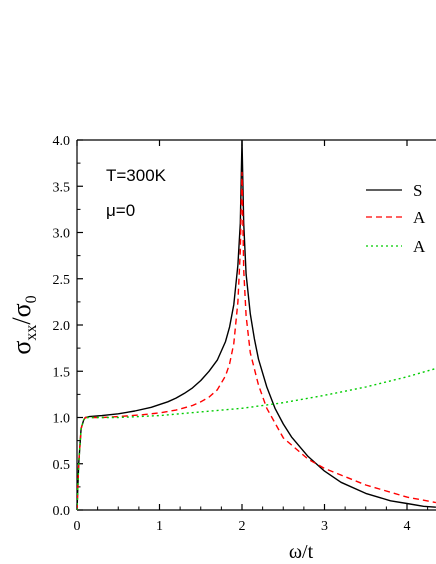 Image resolution: width=436 pixels, height=564 pixels. What do you see at coordinates (419, 217) in the screenshot?
I see `legend-label-2: A` at bounding box center [419, 217].